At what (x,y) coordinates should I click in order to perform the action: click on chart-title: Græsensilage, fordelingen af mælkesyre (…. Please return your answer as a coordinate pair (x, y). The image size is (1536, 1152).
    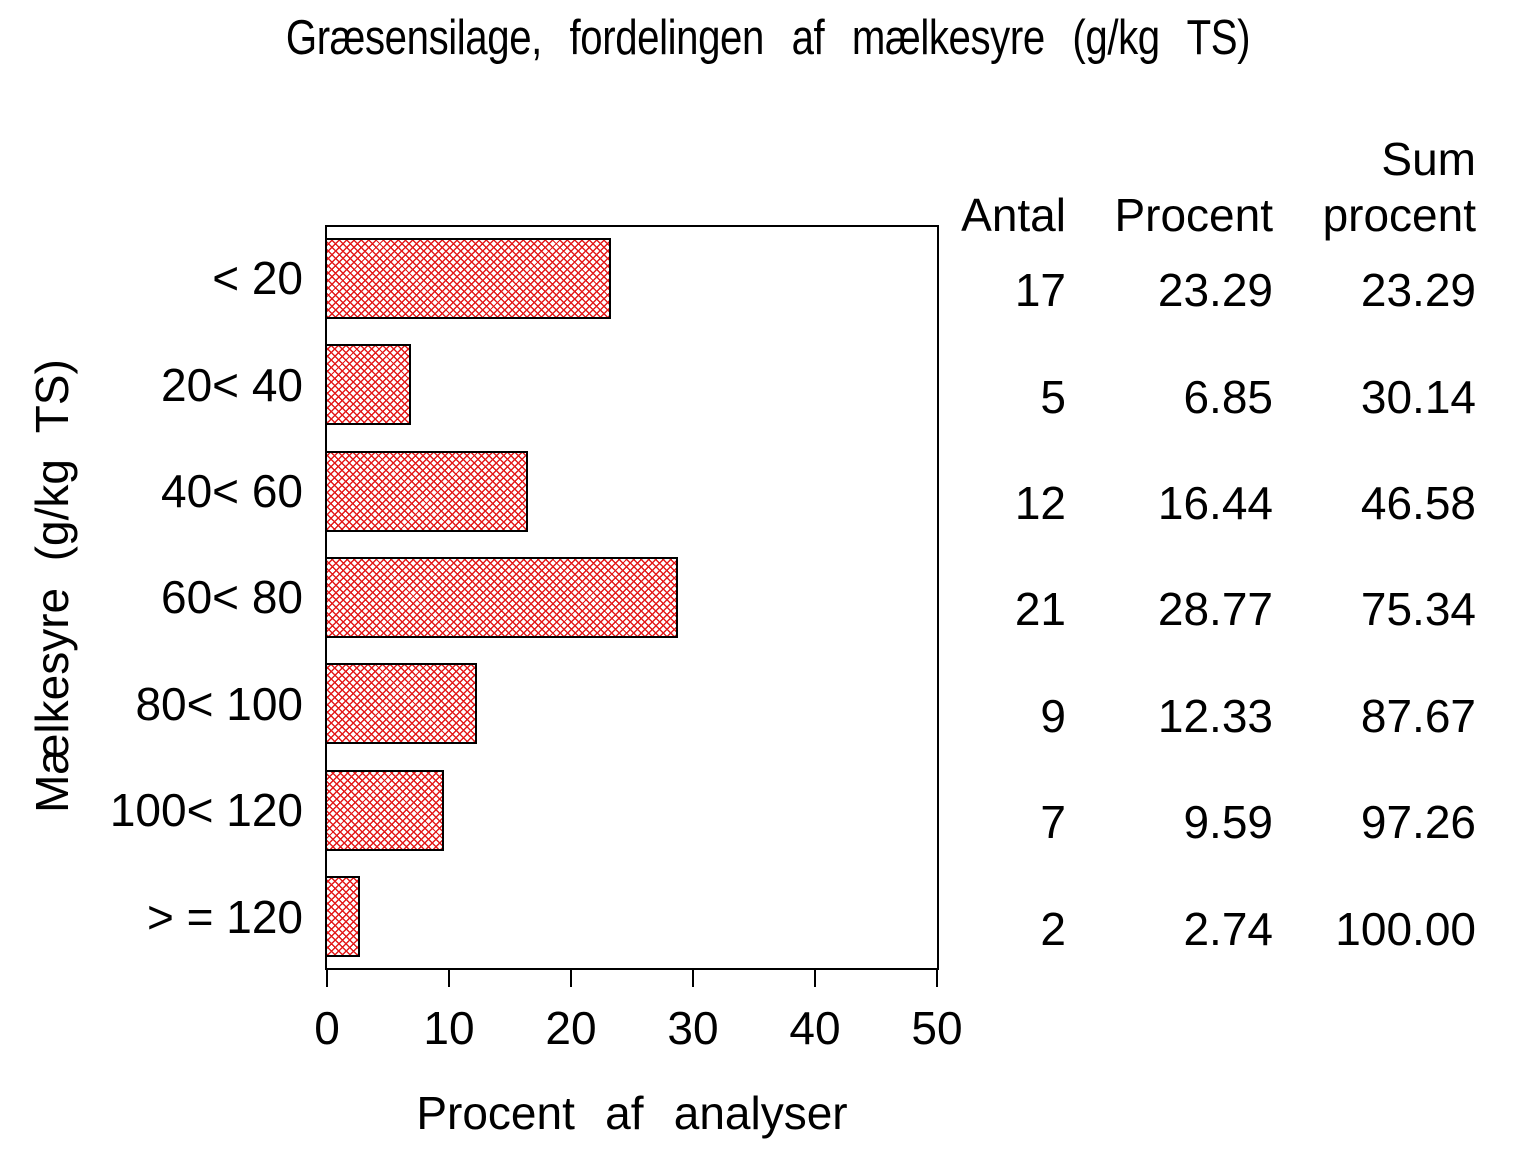
    Looking at the image, I should click on (768, 38).